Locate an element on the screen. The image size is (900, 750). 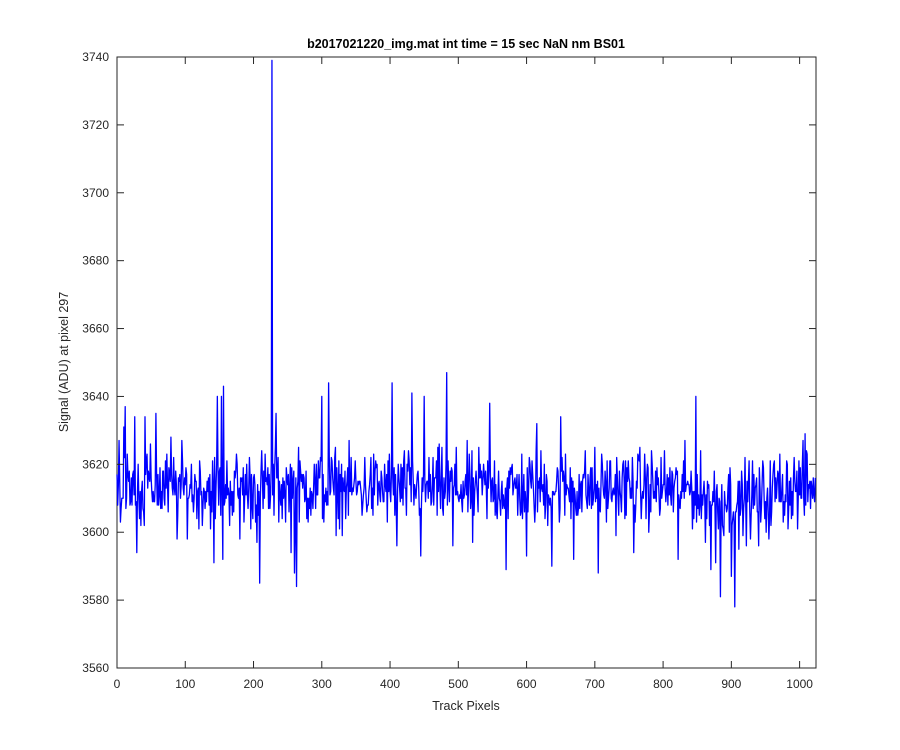
y-tick-label: 3580 is located at coordinates (95, 600).